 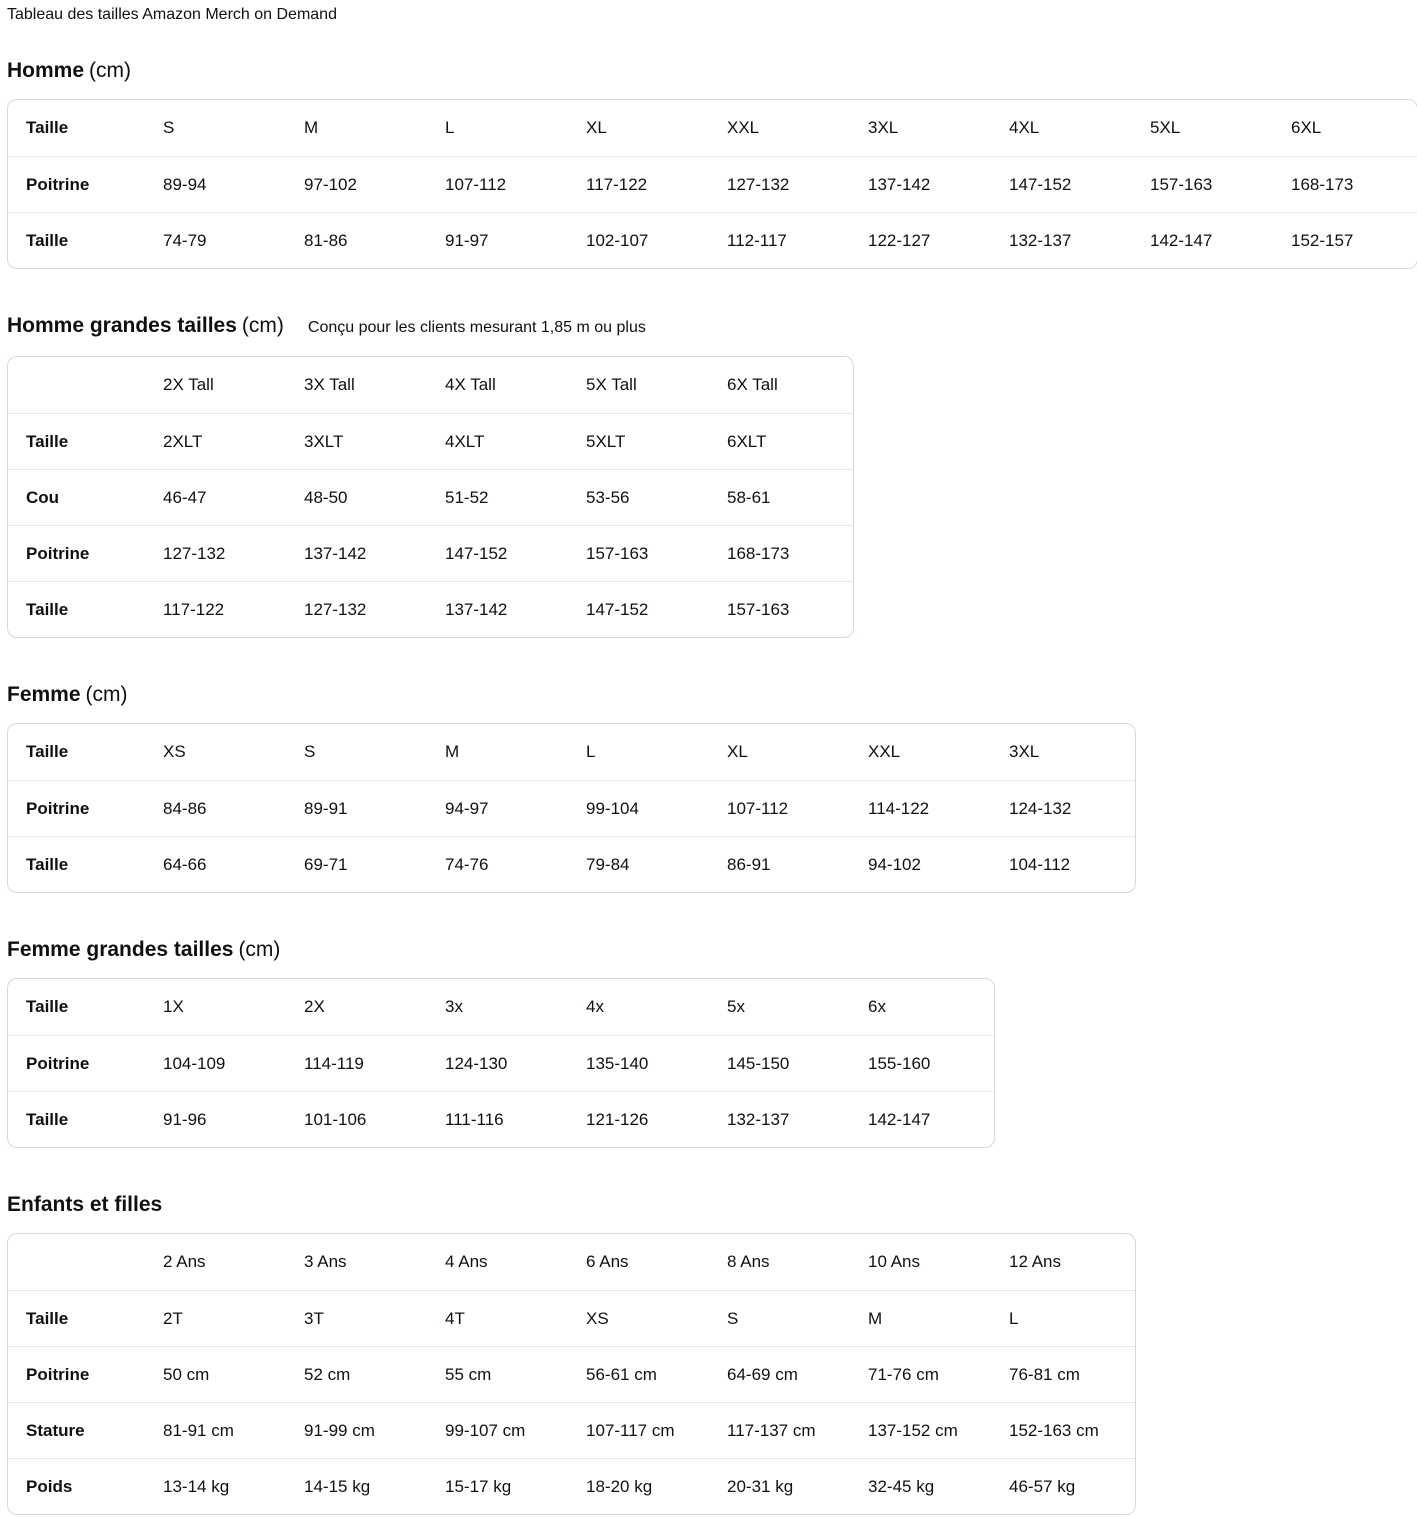 What do you see at coordinates (120, 949) in the screenshot?
I see `section-title: Femme grandes tailles` at bounding box center [120, 949].